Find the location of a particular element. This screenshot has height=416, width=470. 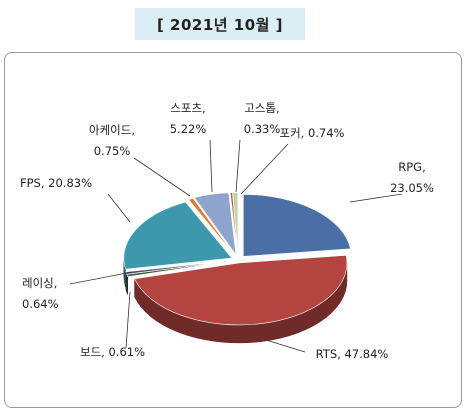

pie-slice-포커 is located at coordinates (235, 223).